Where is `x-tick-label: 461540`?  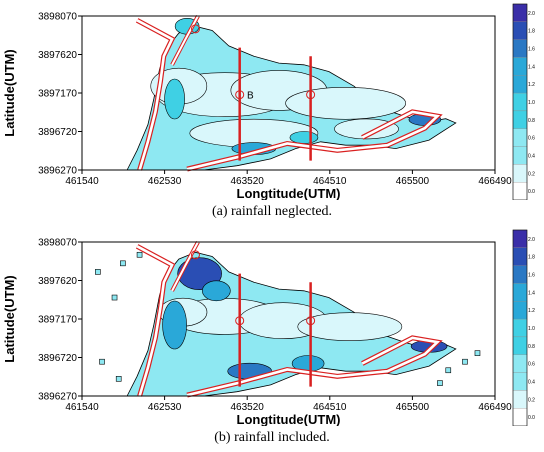
x-tick-label: 461540 is located at coordinates (82, 181).